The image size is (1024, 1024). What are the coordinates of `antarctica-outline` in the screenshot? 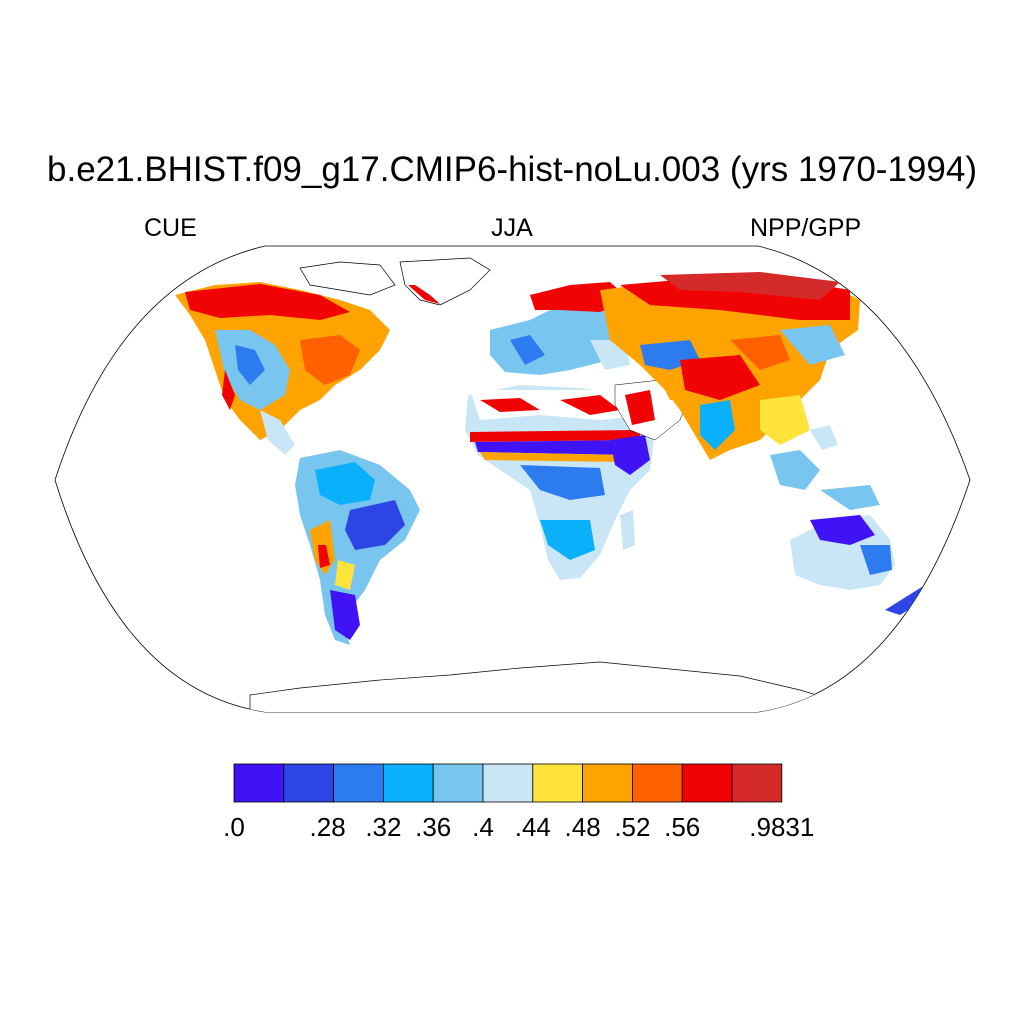 It's located at (550, 686).